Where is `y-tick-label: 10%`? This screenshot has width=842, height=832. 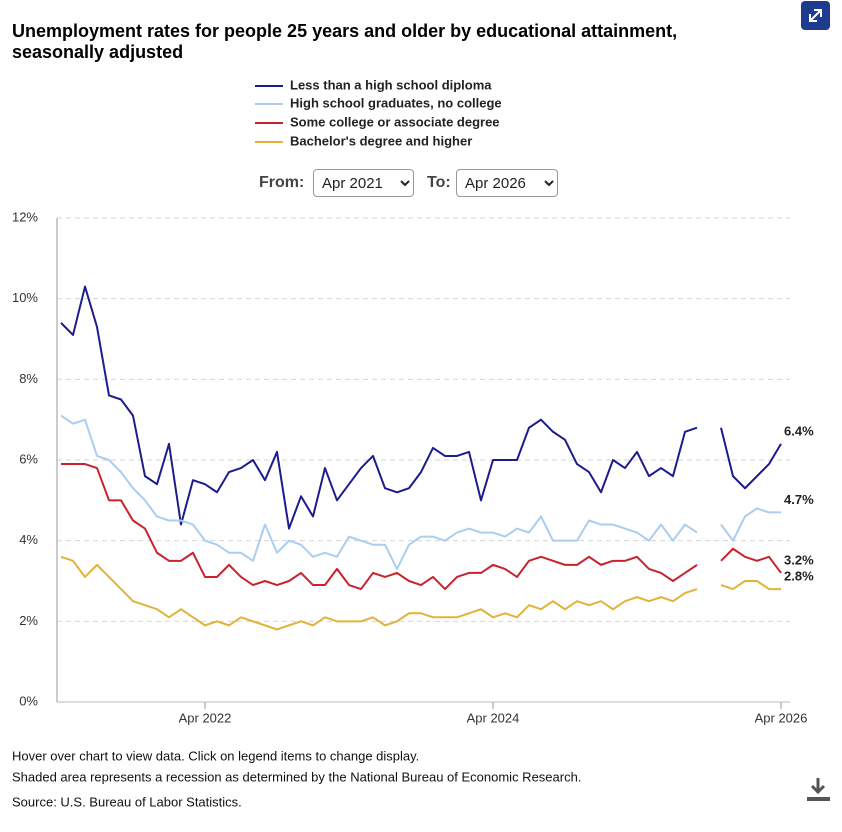 y-tick-label: 10% is located at coordinates (25, 297).